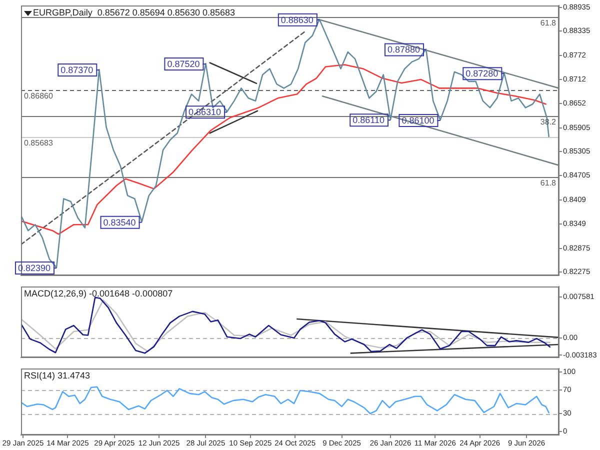 The image size is (600, 450). I want to click on ref-line-label: 0.85683, so click(39, 143).